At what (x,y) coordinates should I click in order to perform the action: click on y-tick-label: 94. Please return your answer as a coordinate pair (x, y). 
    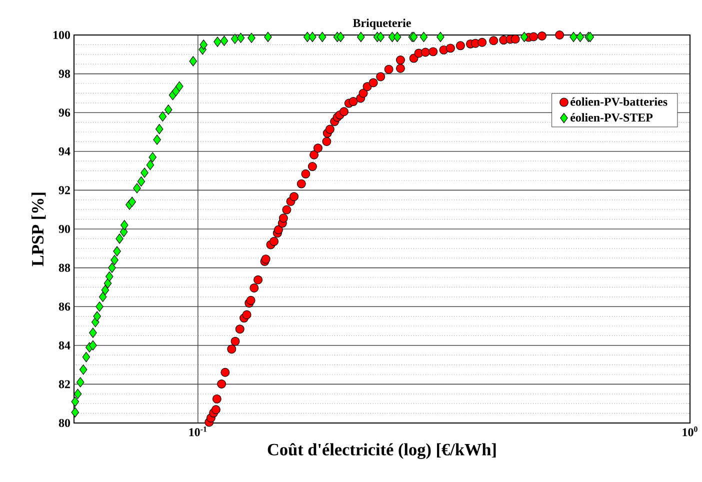
    Looking at the image, I should click on (64, 151).